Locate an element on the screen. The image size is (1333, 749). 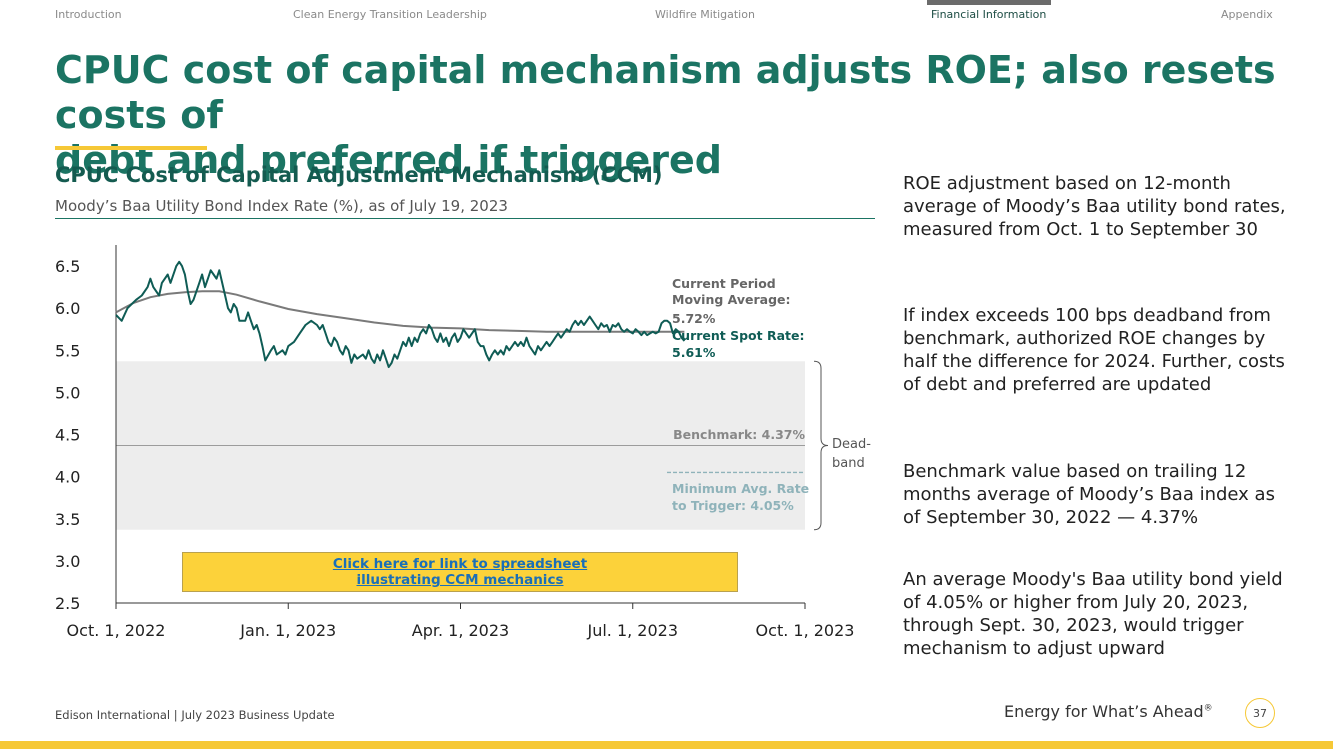
nav-wildfire-mitigation: Wildfire Mitigation is located at coordinates (705, 14).